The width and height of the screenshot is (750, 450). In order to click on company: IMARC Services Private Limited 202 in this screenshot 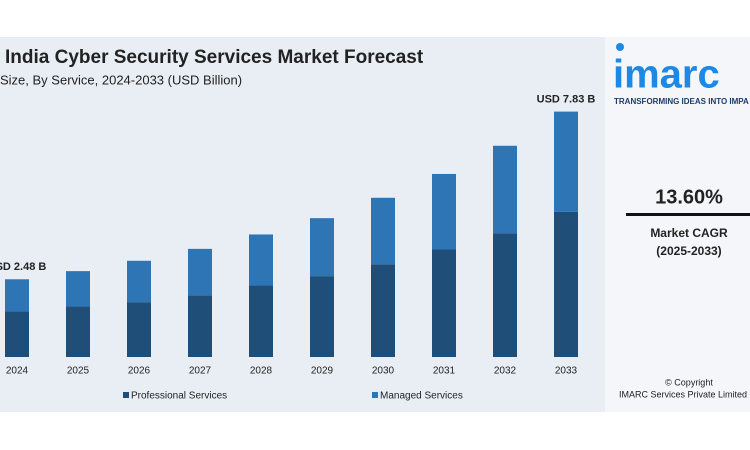, I will do `click(684, 394)`.